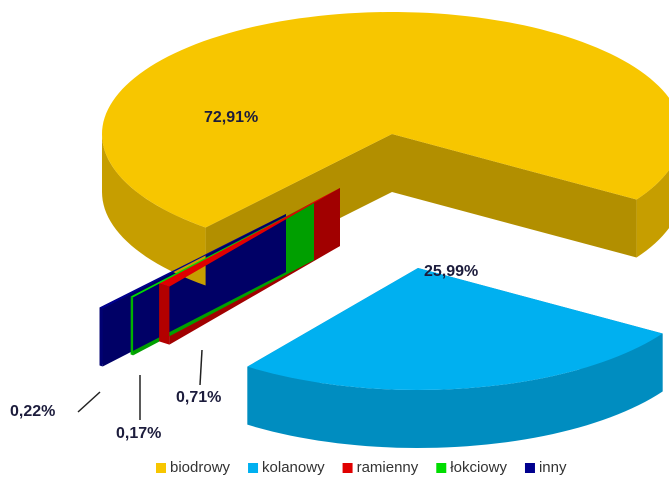 Image resolution: width=669 pixels, height=479 pixels. What do you see at coordinates (200, 467) in the screenshot?
I see `legend-label: biodrowy` at bounding box center [200, 467].